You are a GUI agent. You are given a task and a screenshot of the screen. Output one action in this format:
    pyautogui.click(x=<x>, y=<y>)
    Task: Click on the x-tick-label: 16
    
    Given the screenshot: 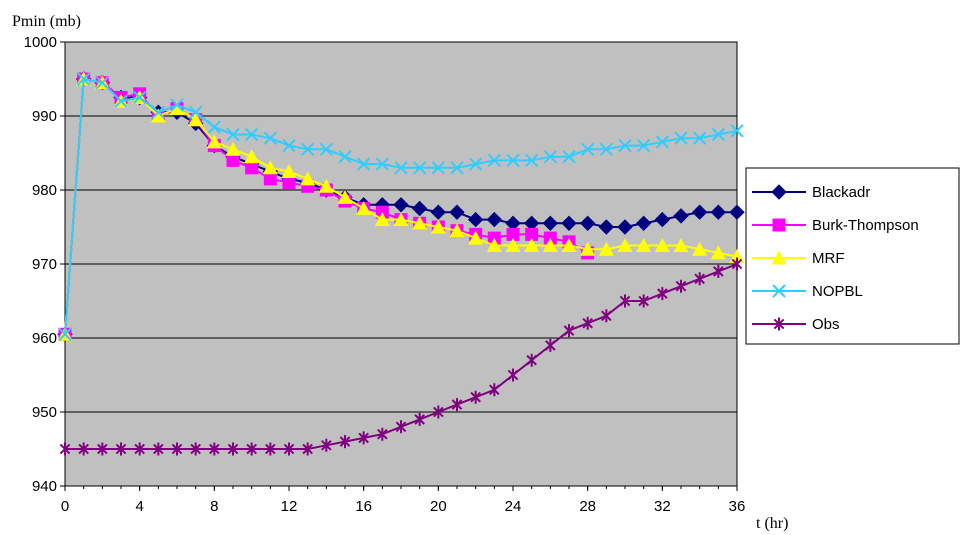 What is the action you would take?
    pyautogui.click(x=363, y=506)
    